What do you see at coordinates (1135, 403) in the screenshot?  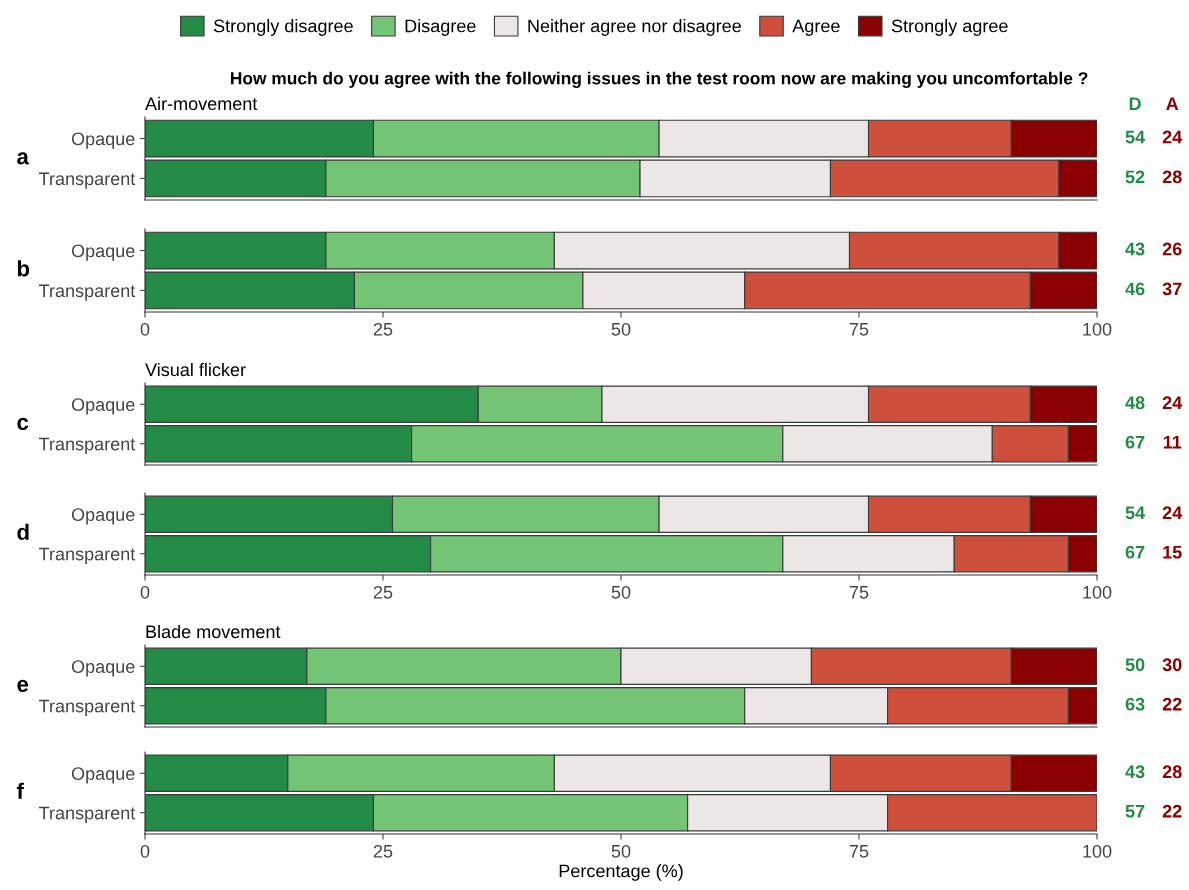 I see `text: 48` at bounding box center [1135, 403].